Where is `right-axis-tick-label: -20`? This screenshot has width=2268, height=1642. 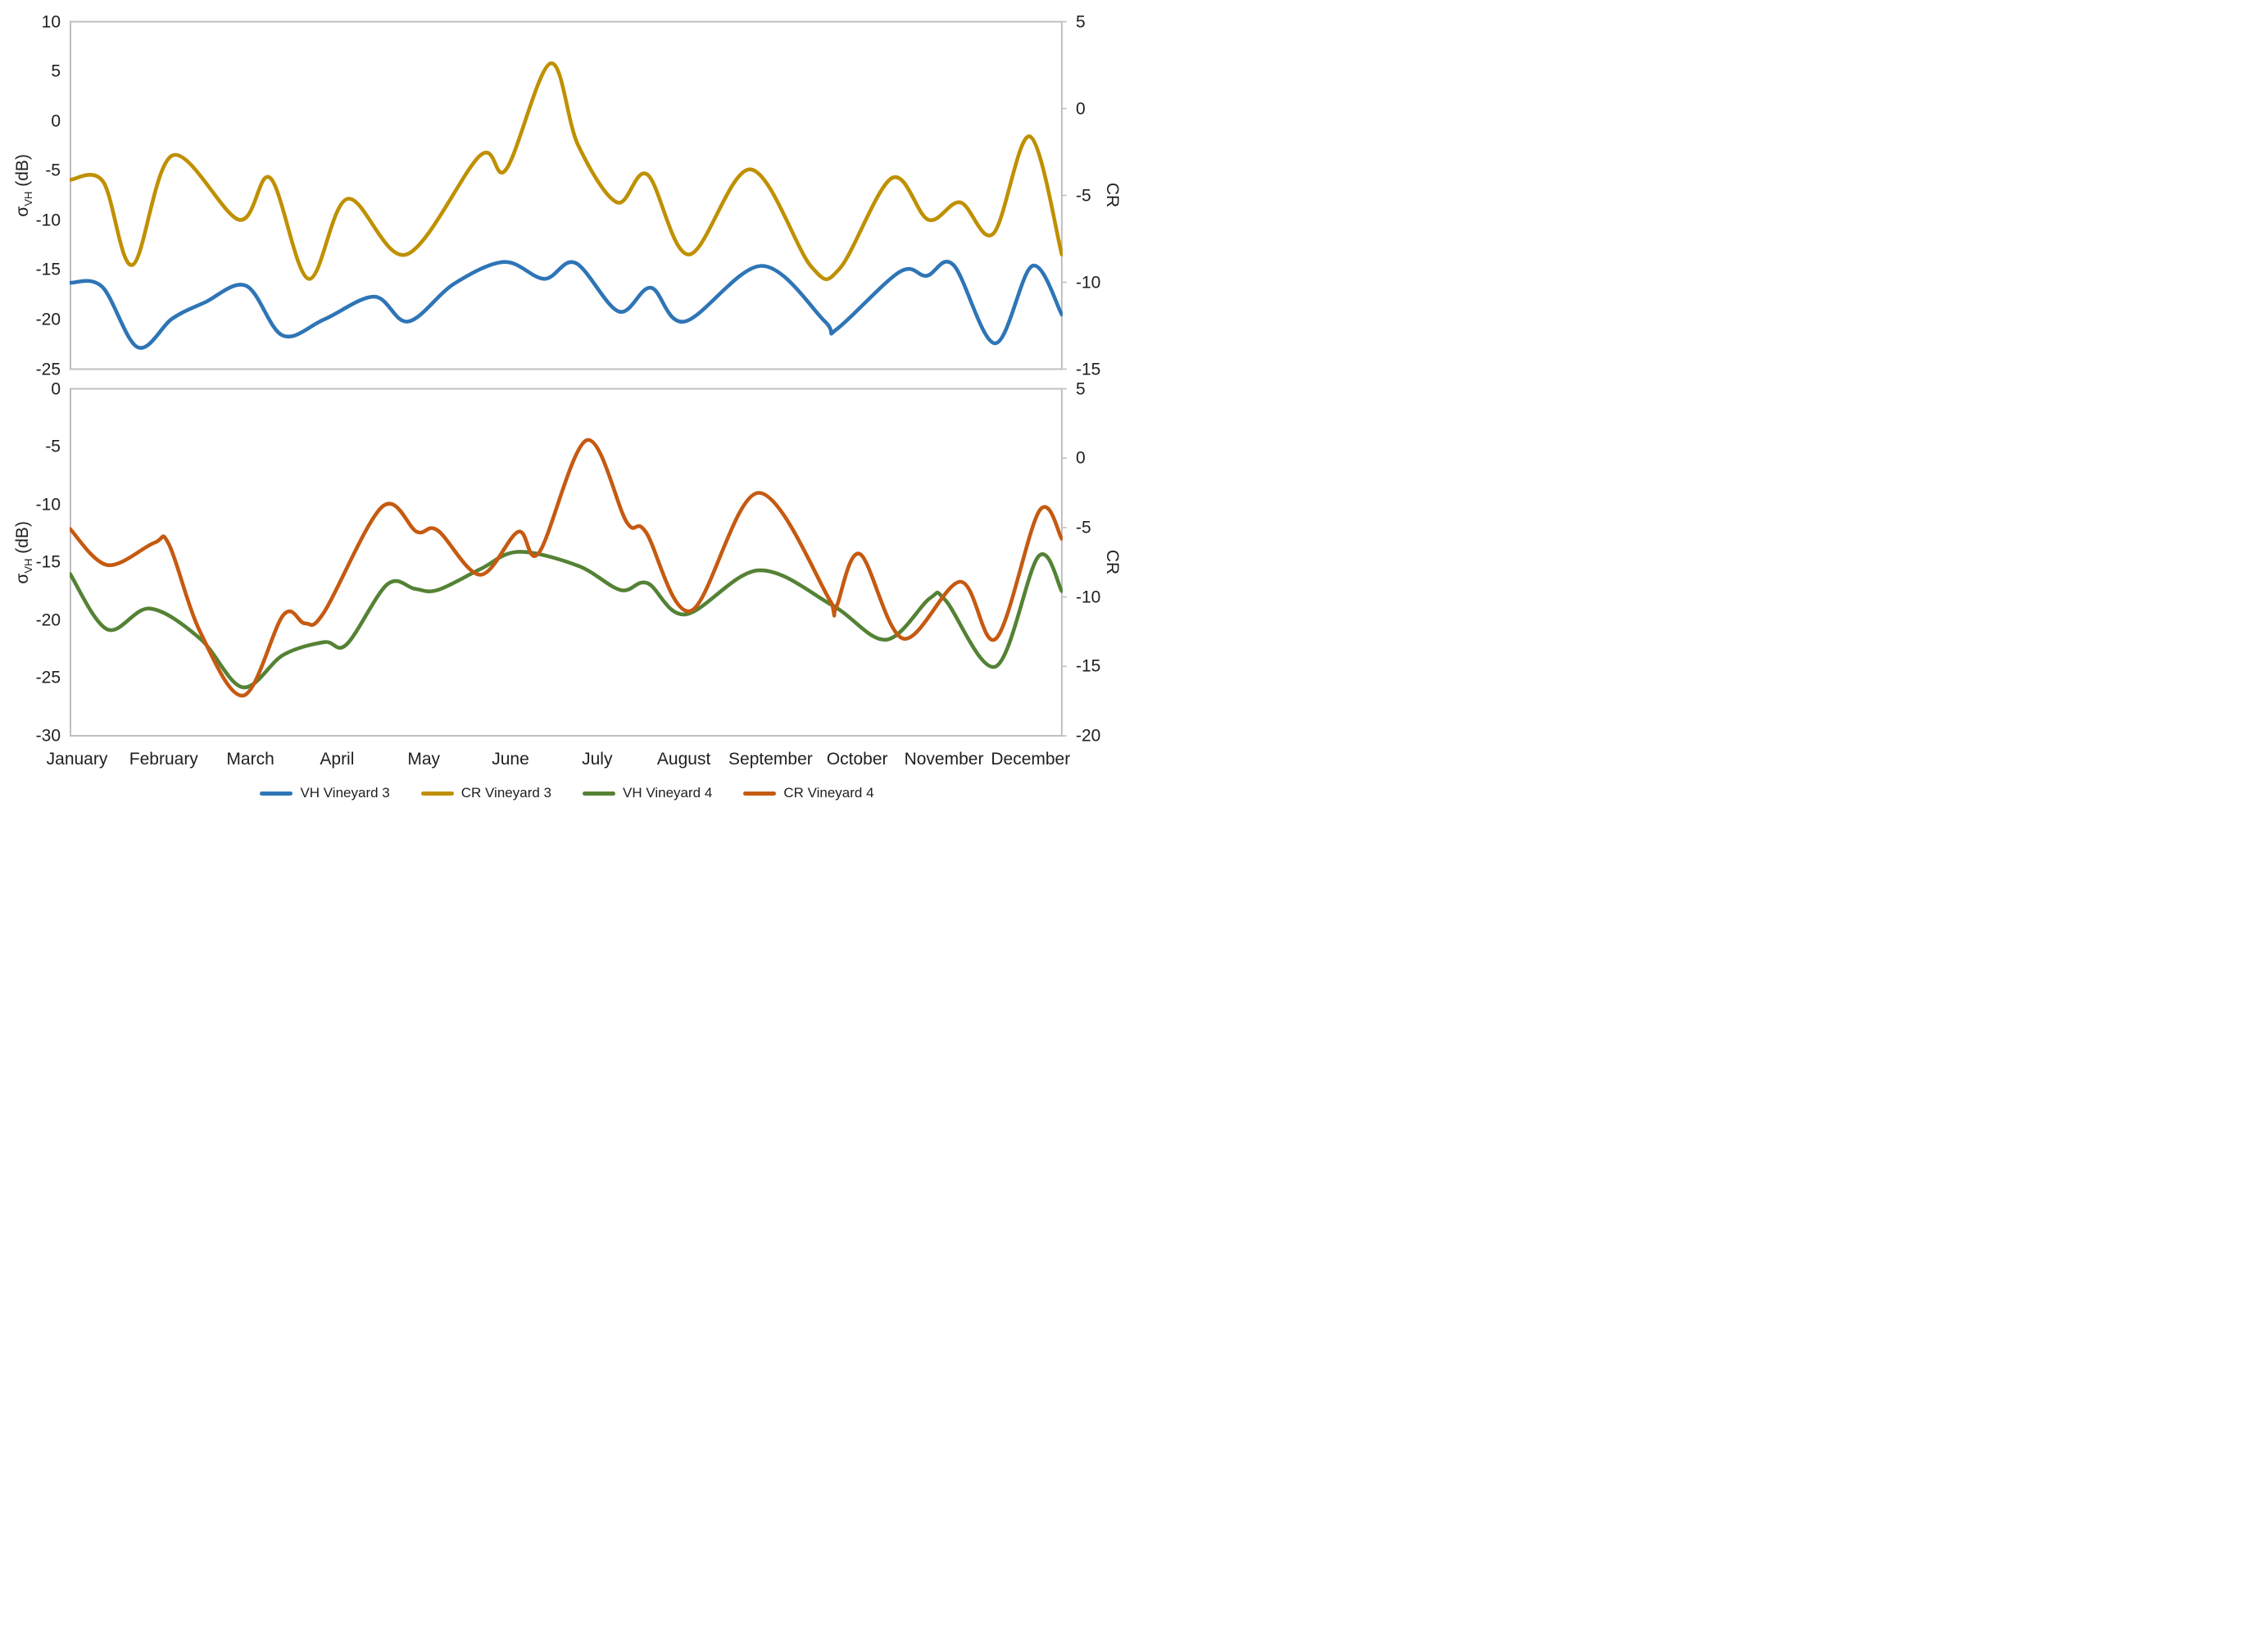
right-axis-tick-label: -20 is located at coordinates (1088, 736).